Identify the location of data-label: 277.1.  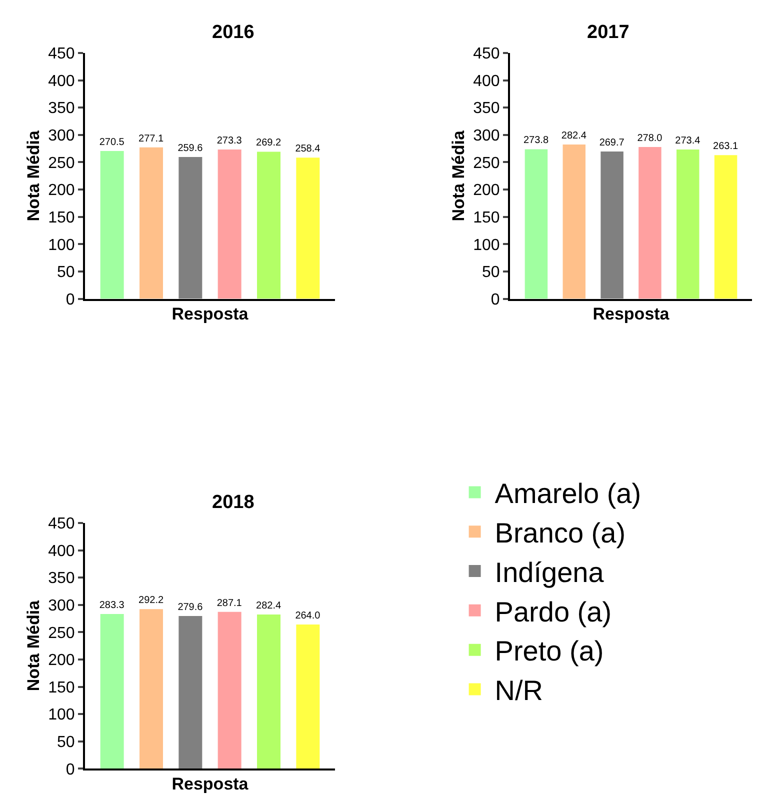
(151, 138).